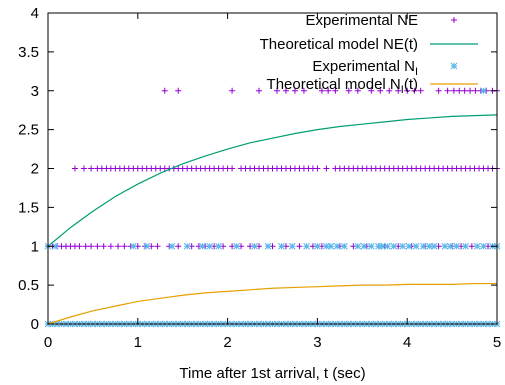 The image size is (505, 385). What do you see at coordinates (28, 207) in the screenshot?
I see `y-tick-label: 1.5` at bounding box center [28, 207].